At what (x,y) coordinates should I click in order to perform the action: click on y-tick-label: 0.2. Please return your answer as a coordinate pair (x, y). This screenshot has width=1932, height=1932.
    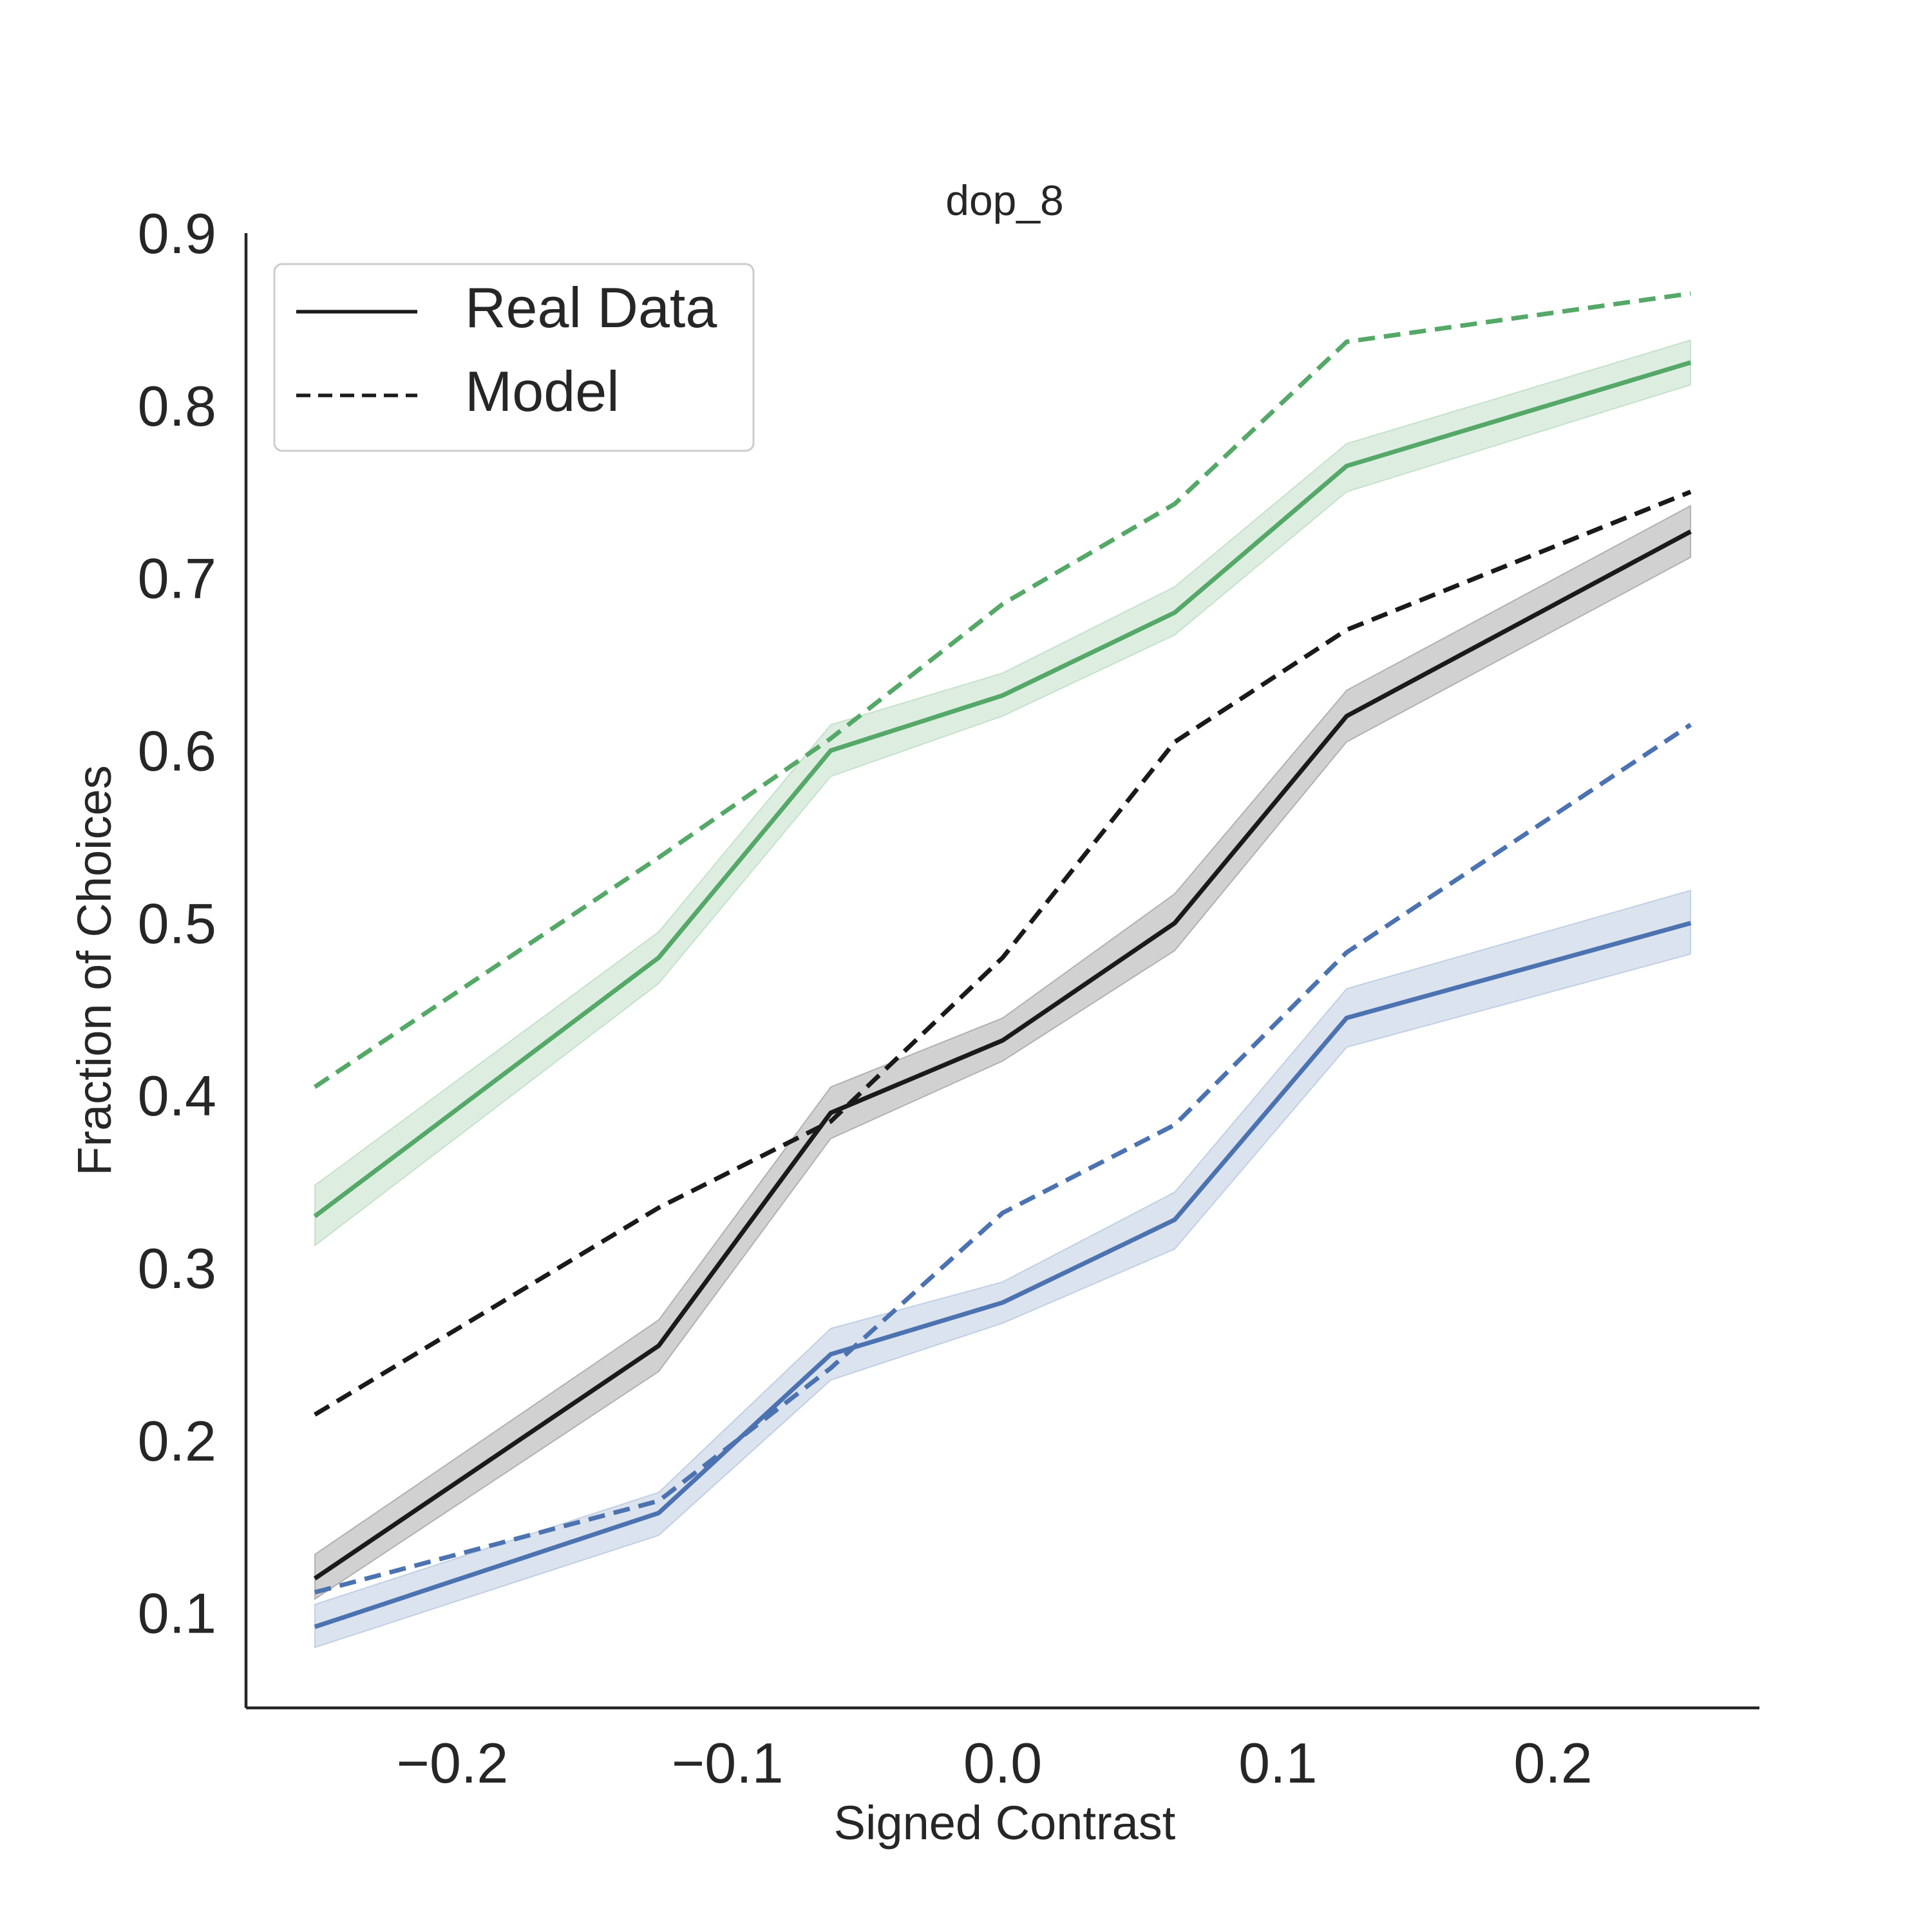
    Looking at the image, I should click on (177, 1441).